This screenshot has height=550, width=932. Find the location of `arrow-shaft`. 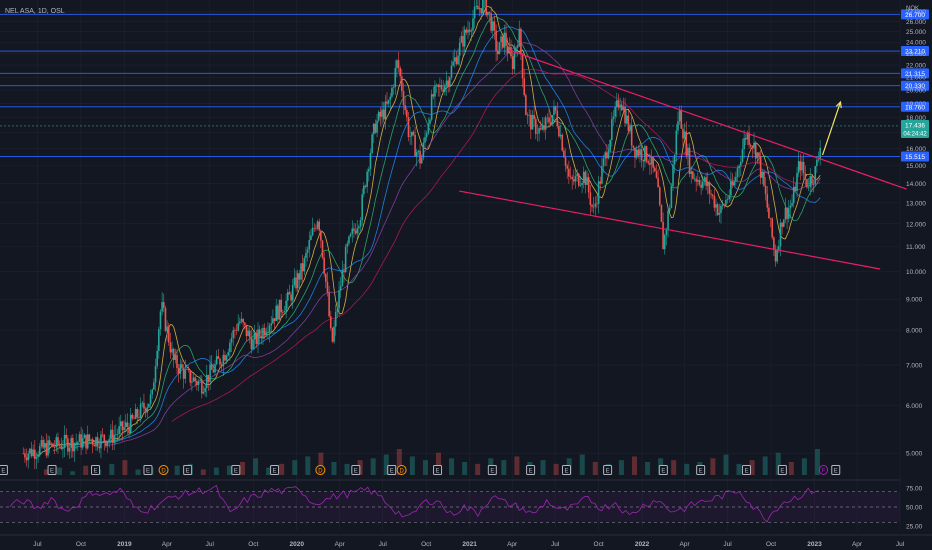

arrow-shaft is located at coordinates (831, 128).